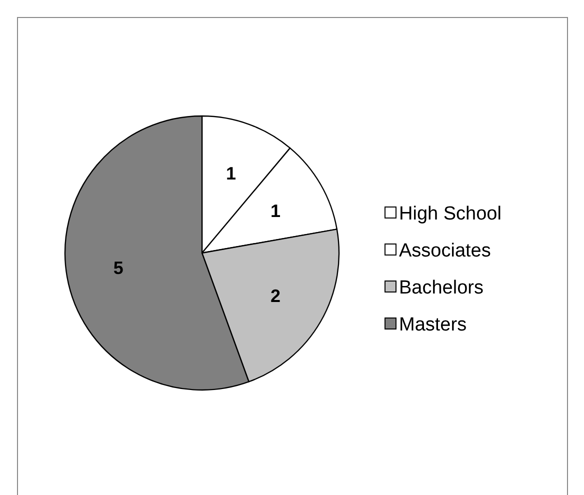 This screenshot has height=495, width=584. Describe the element at coordinates (441, 288) in the screenshot. I see `legend-label: Bachelors` at that location.